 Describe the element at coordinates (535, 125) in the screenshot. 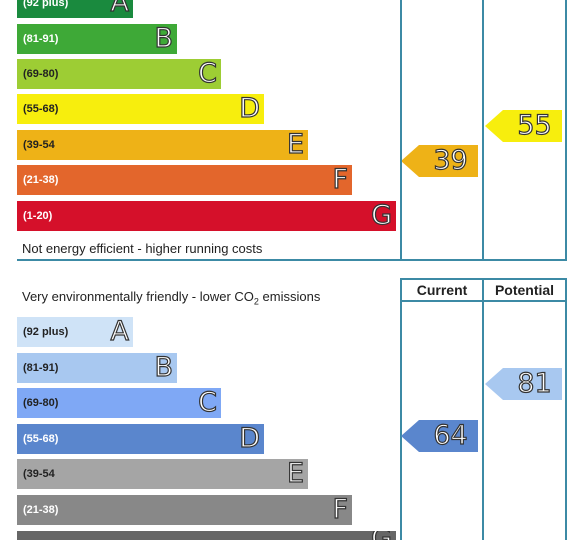

I see `energy-potential-value: 55` at that location.